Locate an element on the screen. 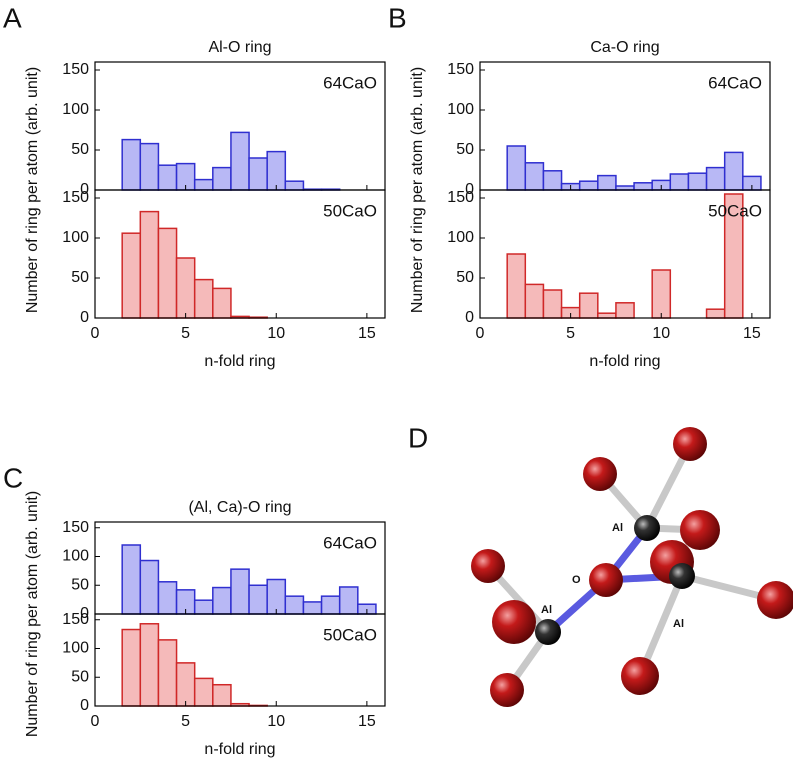 This screenshot has height=773, width=793. chart-title: Al-O ring is located at coordinates (239, 47).